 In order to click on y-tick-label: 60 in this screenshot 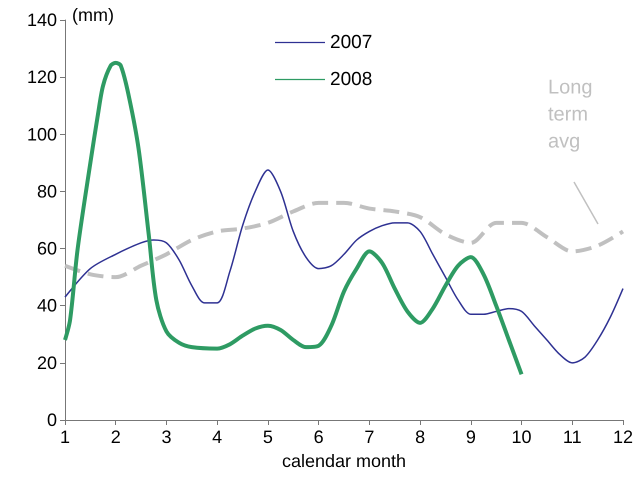, I will do `click(46, 248)`.